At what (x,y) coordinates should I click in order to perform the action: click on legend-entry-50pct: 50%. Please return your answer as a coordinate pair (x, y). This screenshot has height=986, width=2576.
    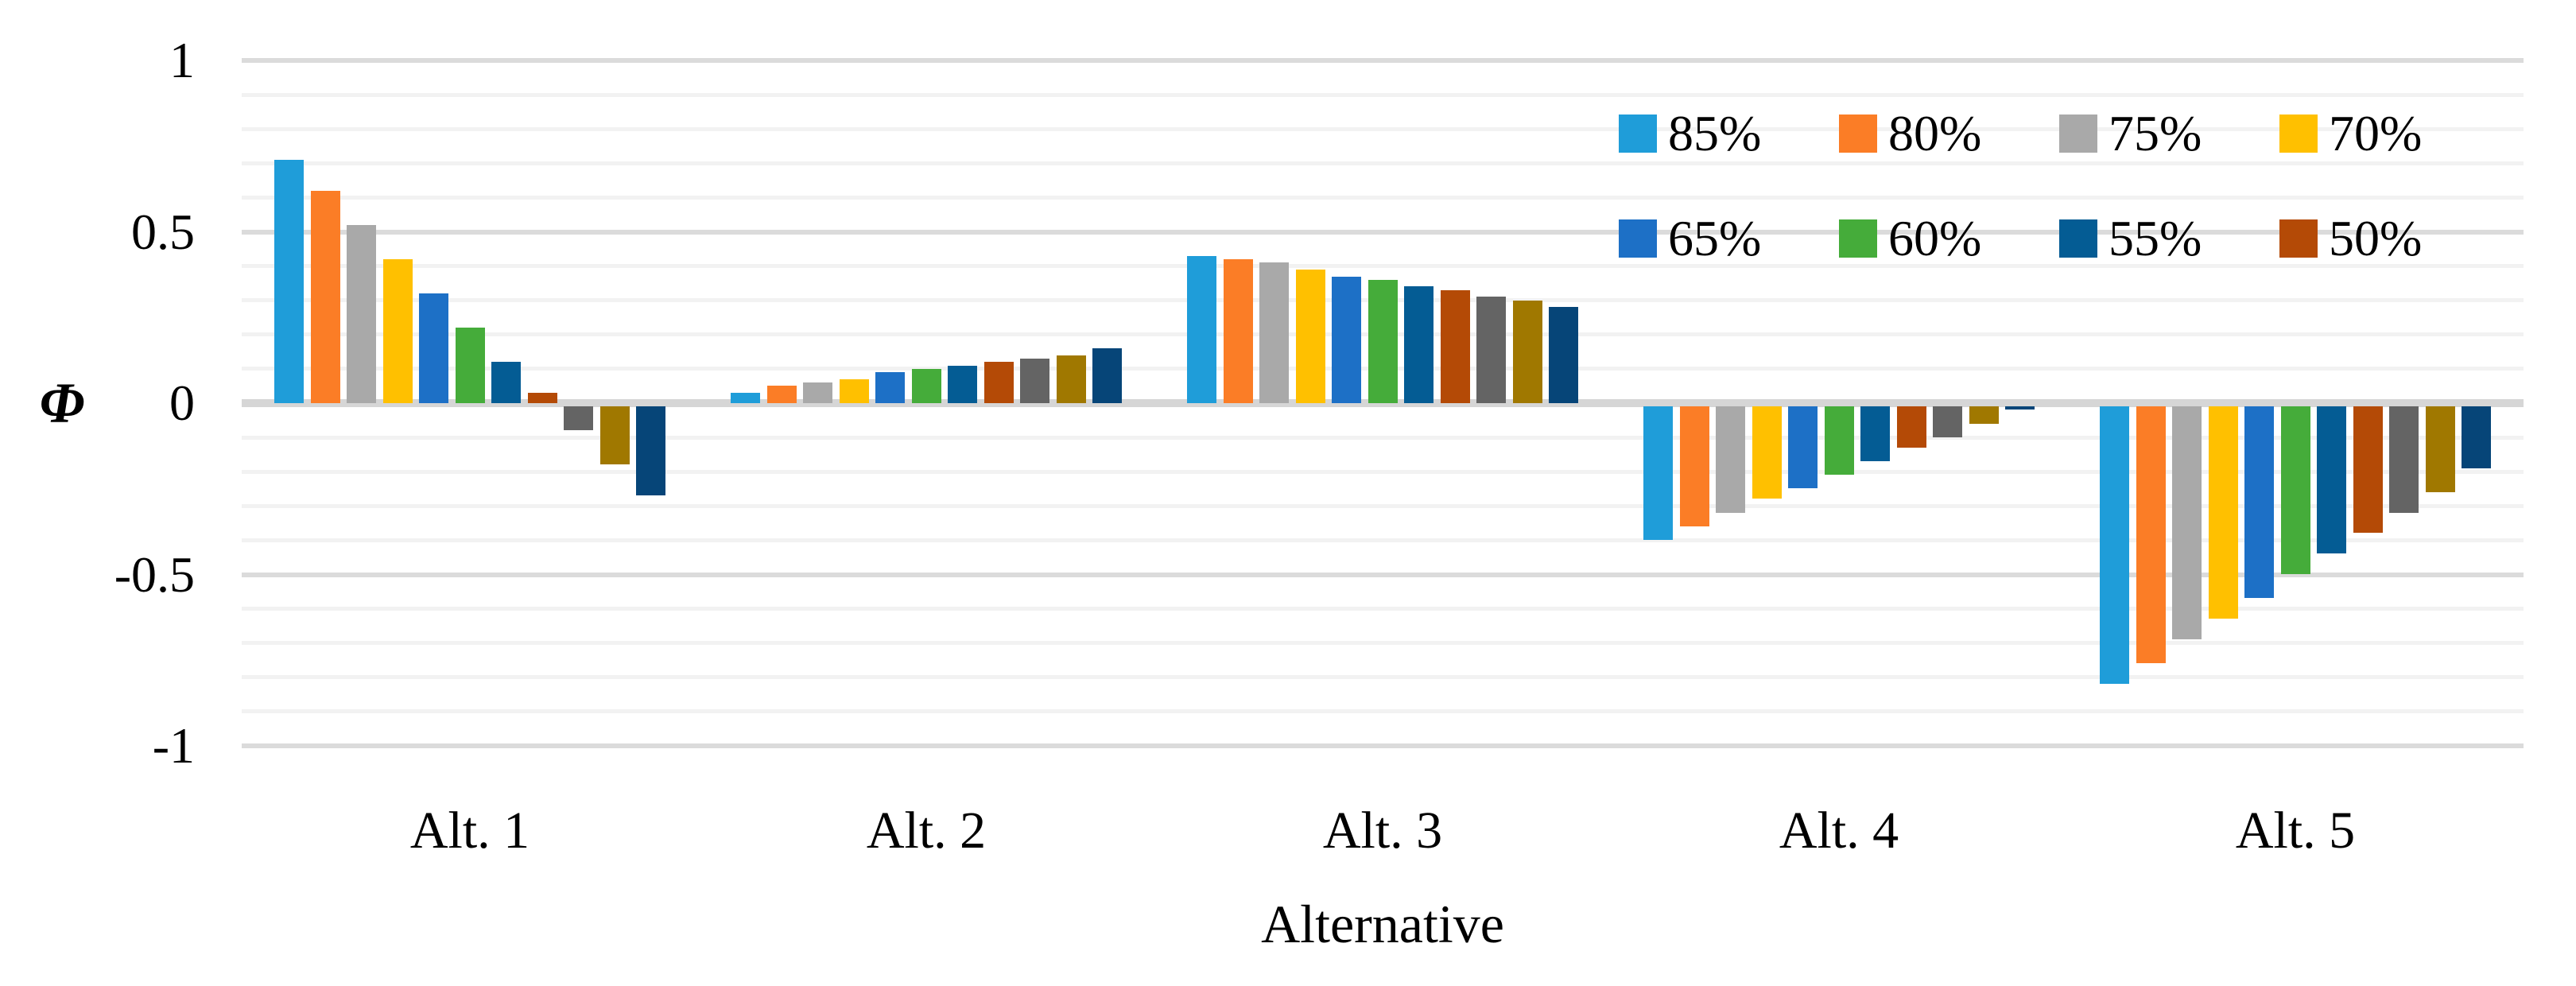
    Looking at the image, I should click on (2351, 238).